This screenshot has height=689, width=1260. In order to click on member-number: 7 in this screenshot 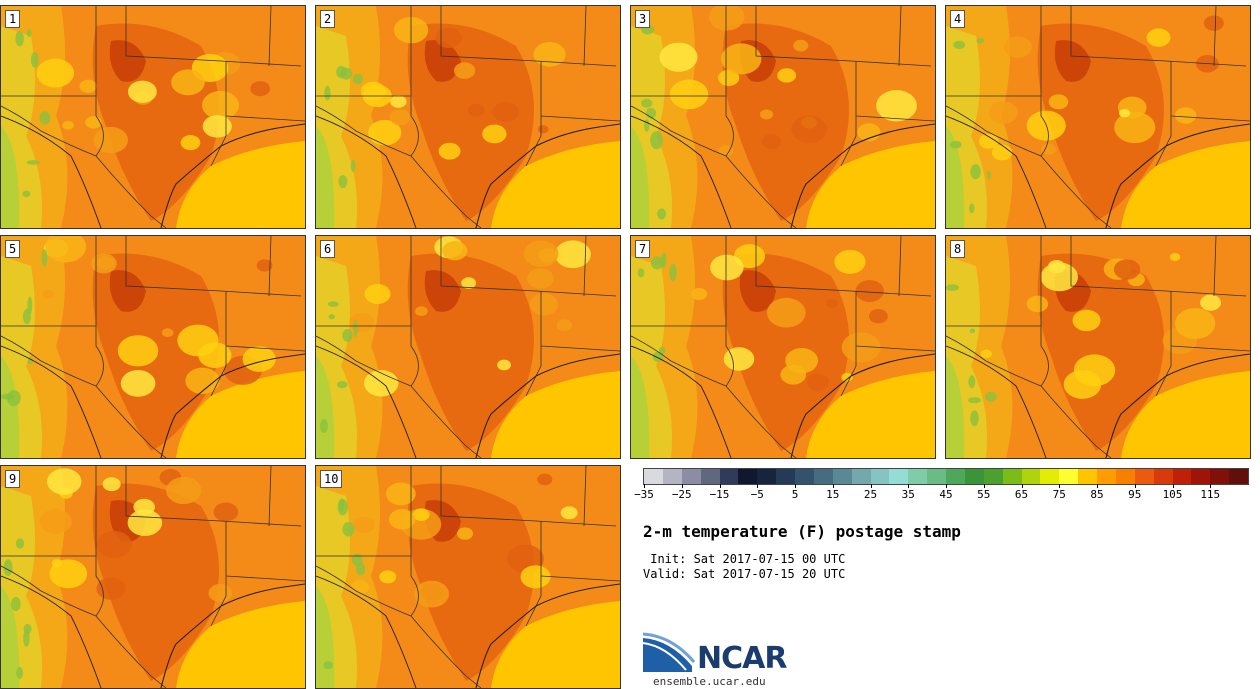, I will do `click(643, 249)`.